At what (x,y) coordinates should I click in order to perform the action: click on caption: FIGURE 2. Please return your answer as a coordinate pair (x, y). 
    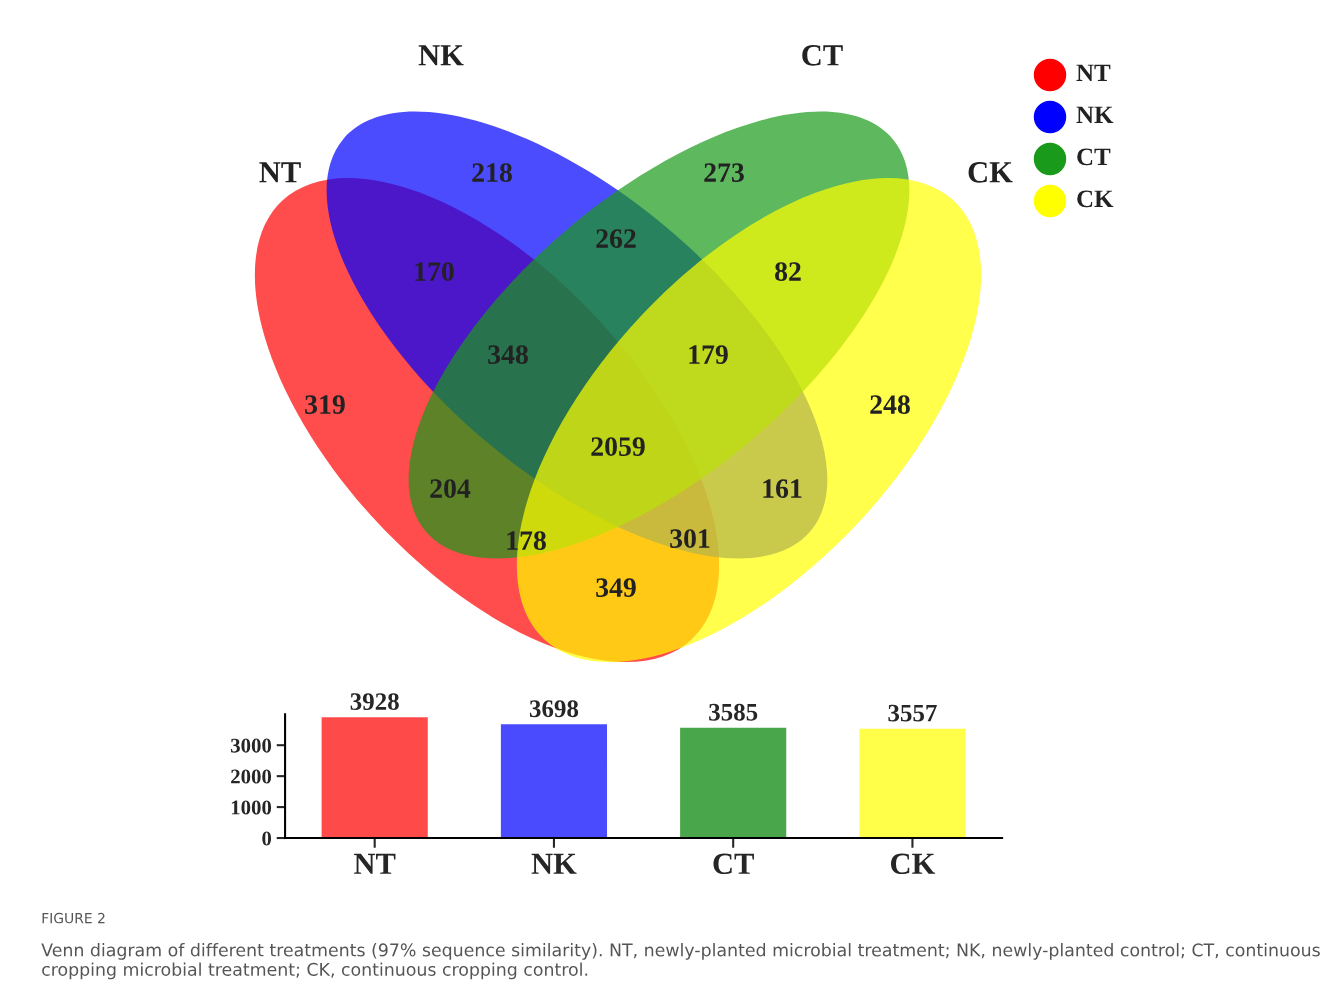
    Looking at the image, I should click on (73, 918).